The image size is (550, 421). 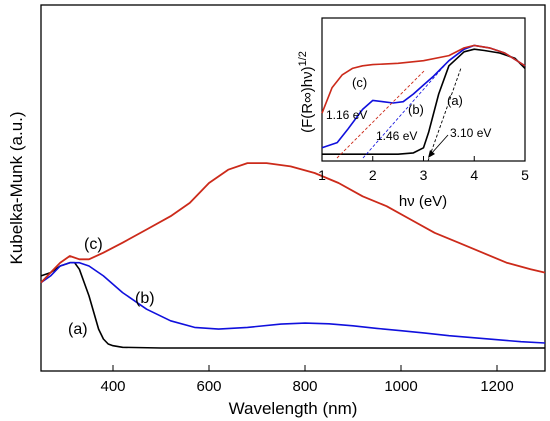 What do you see at coordinates (423, 201) in the screenshot?
I see `inset-x-axis-label: hν (eV)` at bounding box center [423, 201].